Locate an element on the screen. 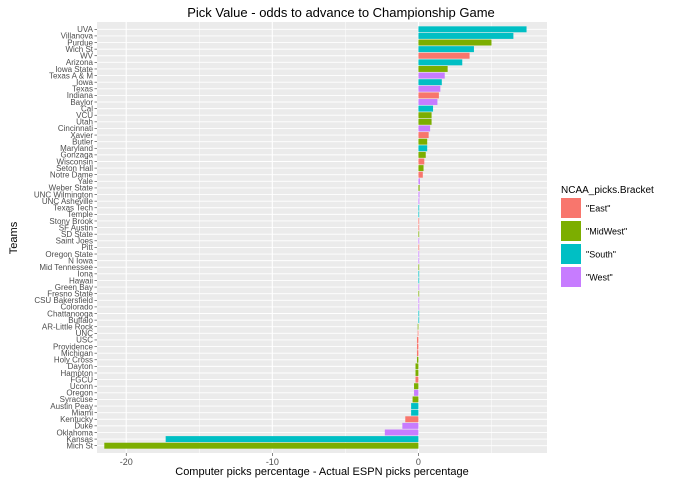 The image size is (680, 485). y-tick-label: Oregon State is located at coordinates (69, 254).